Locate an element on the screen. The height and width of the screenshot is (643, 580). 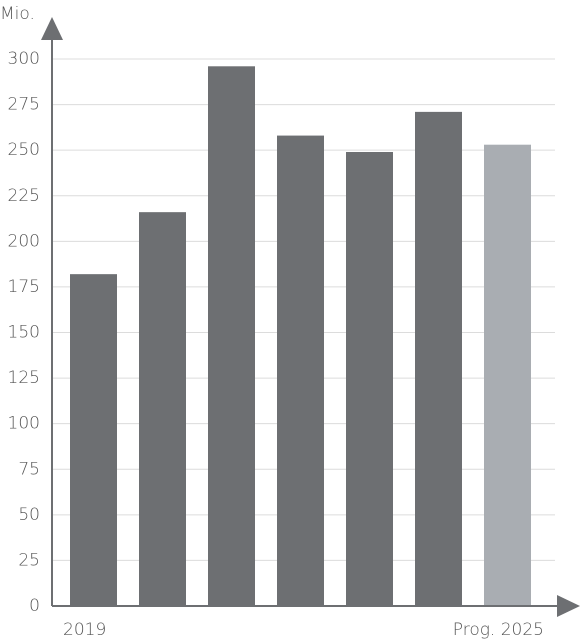
y-axis-arrow is located at coordinates (52, 28).